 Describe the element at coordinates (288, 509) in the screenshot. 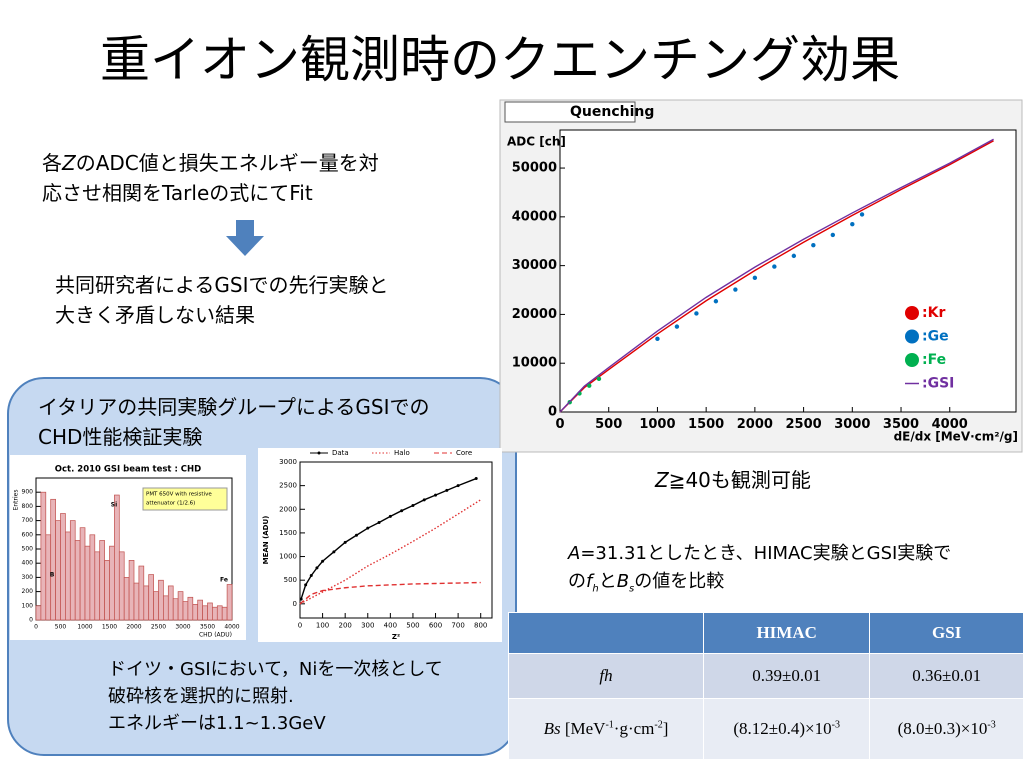

I see `y-tick-label: 2000` at that location.